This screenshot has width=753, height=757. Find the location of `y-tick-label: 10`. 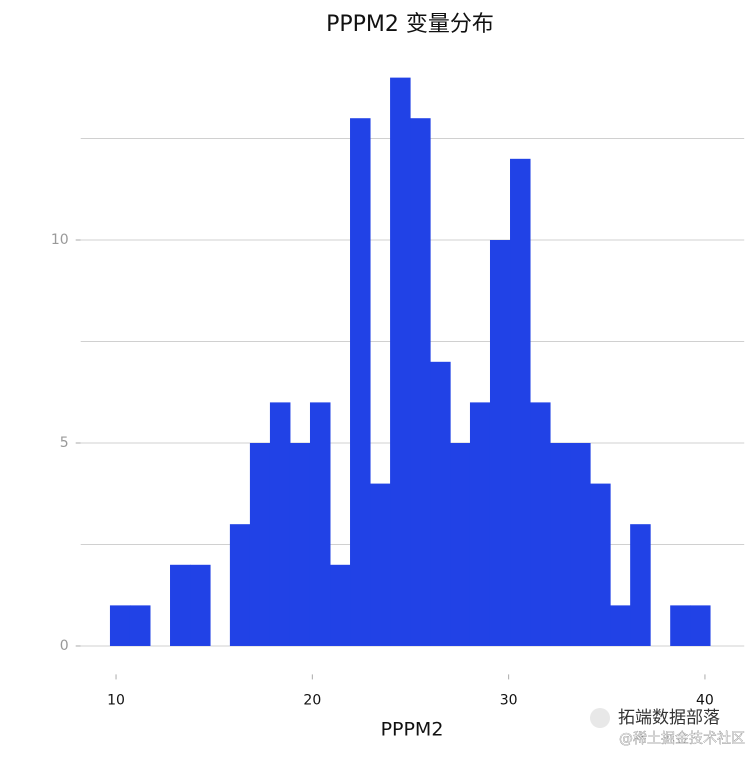

y-tick-label: 10 is located at coordinates (60, 240).